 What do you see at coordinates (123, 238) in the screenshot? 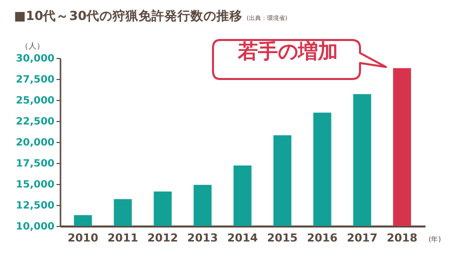
I see `x-tick-label: 2011` at bounding box center [123, 238].